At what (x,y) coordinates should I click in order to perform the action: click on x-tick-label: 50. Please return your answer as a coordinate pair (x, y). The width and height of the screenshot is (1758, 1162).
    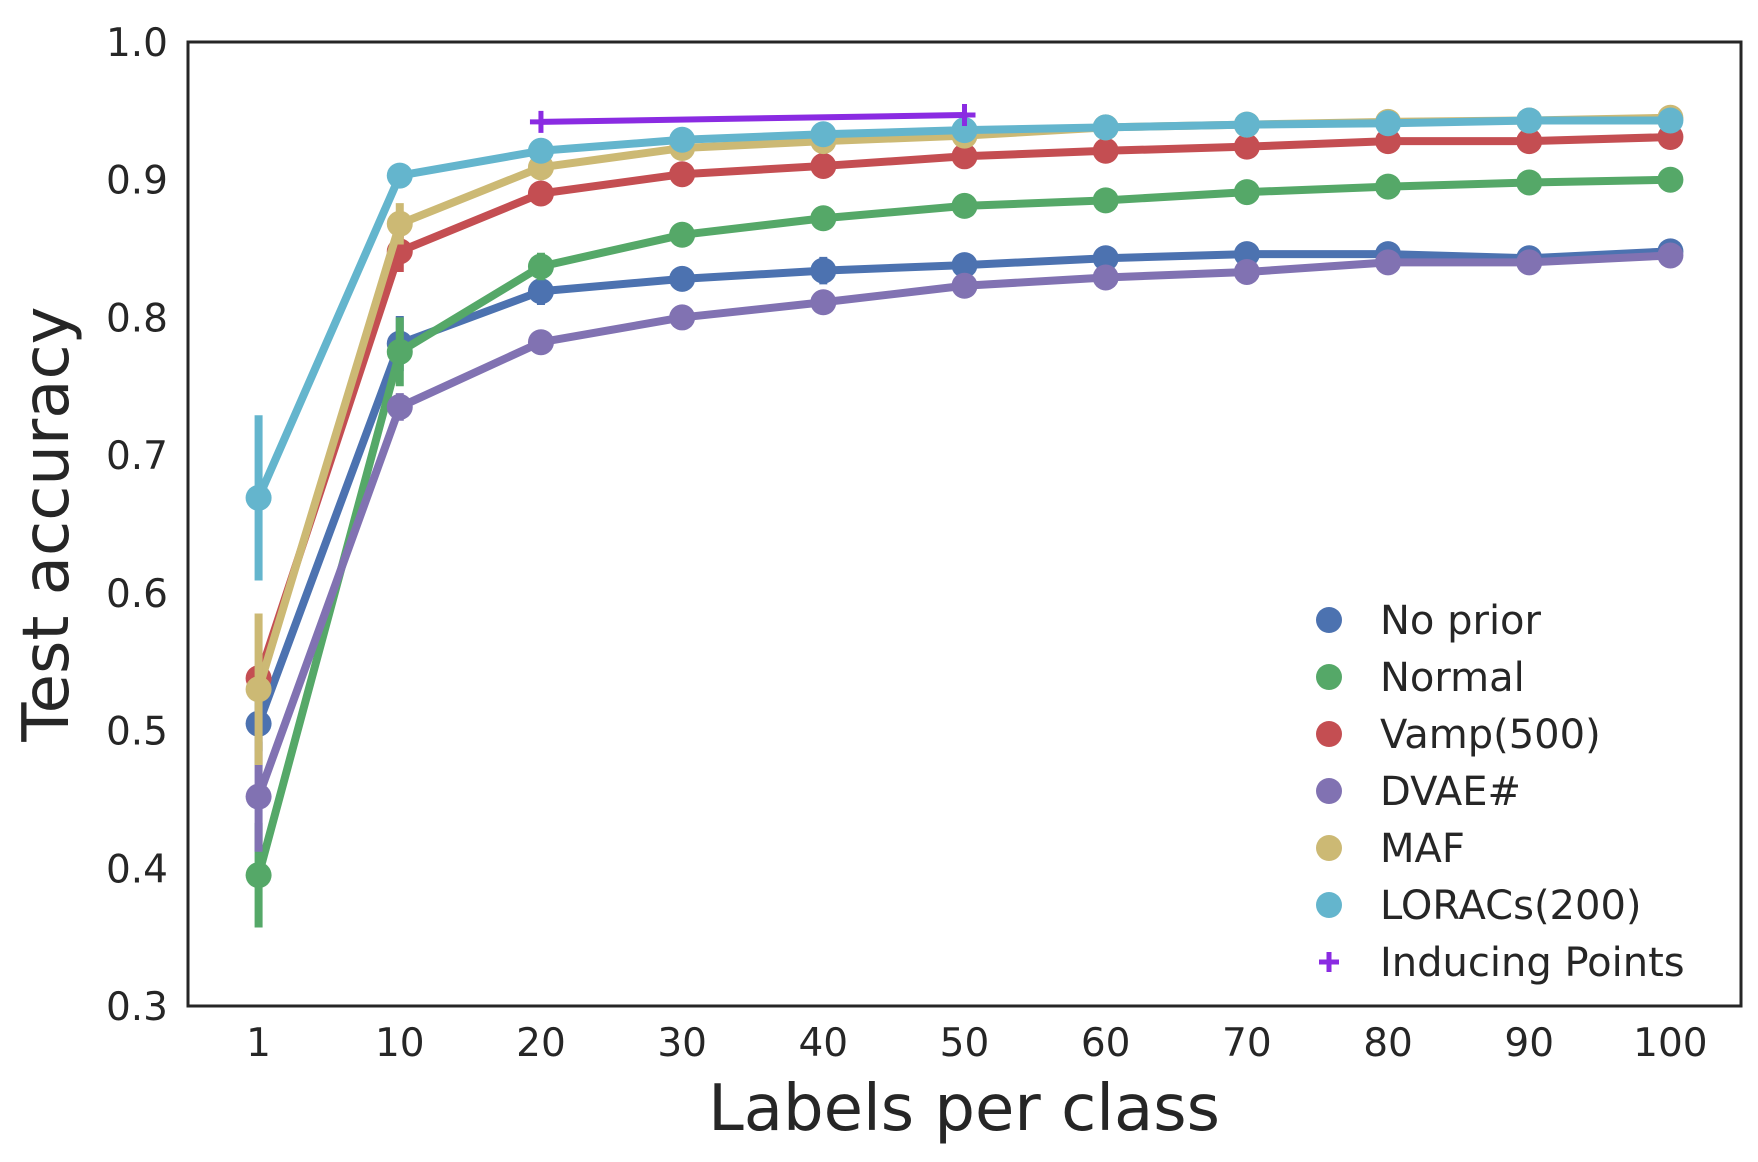
    Looking at the image, I should click on (965, 1043).